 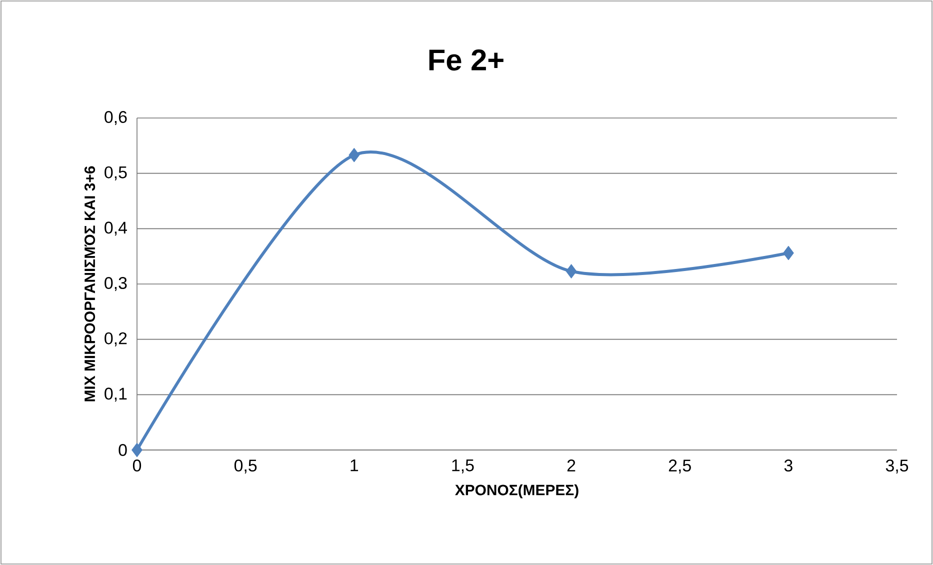 What do you see at coordinates (463, 467) in the screenshot?
I see `x-tick-label: 1,5` at bounding box center [463, 467].